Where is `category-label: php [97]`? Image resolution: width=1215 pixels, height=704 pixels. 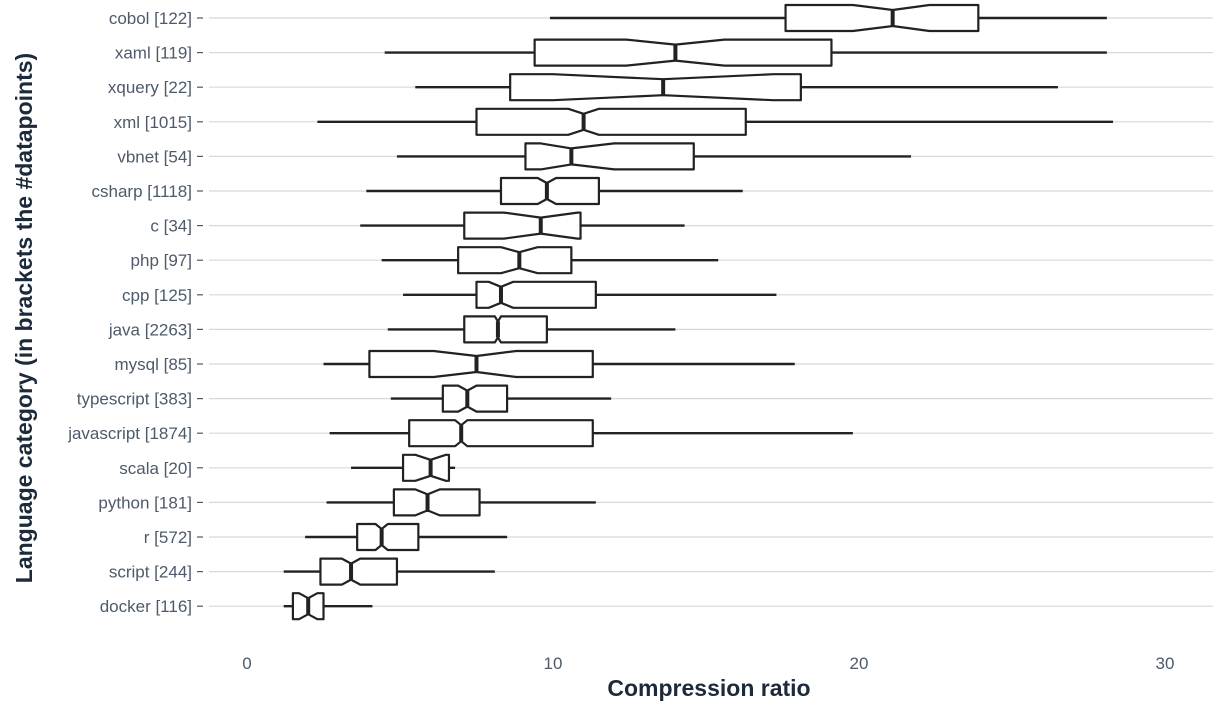 category-label: php [97] is located at coordinates (161, 260).